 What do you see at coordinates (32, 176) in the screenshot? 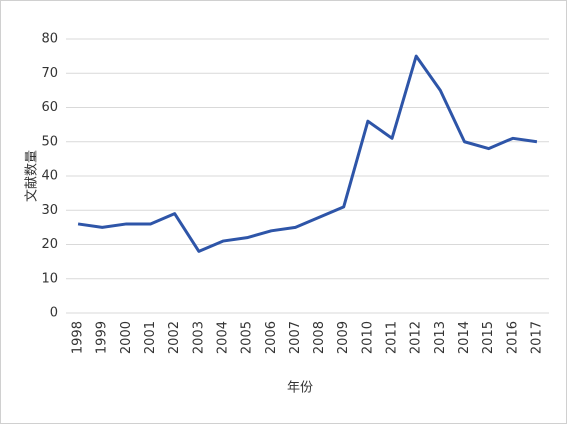
I see `y-axis-label: 文献数量` at bounding box center [32, 176].